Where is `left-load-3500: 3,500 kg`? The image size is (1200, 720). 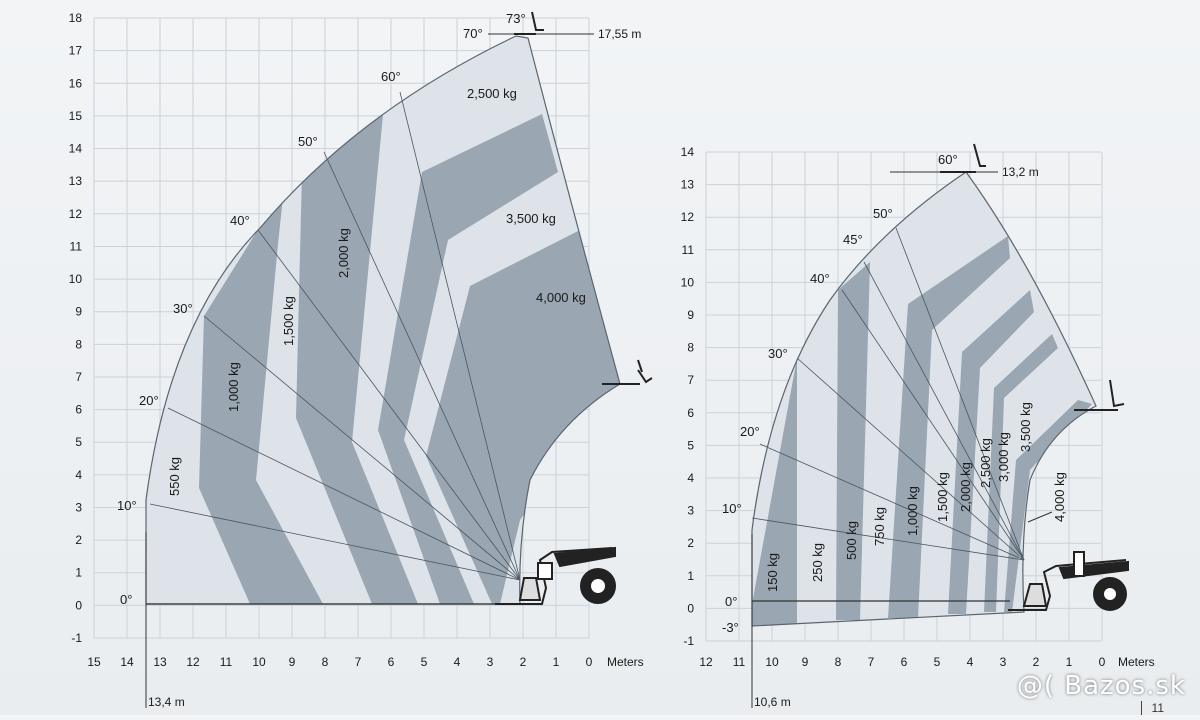 left-load-3500: 3,500 kg is located at coordinates (531, 218).